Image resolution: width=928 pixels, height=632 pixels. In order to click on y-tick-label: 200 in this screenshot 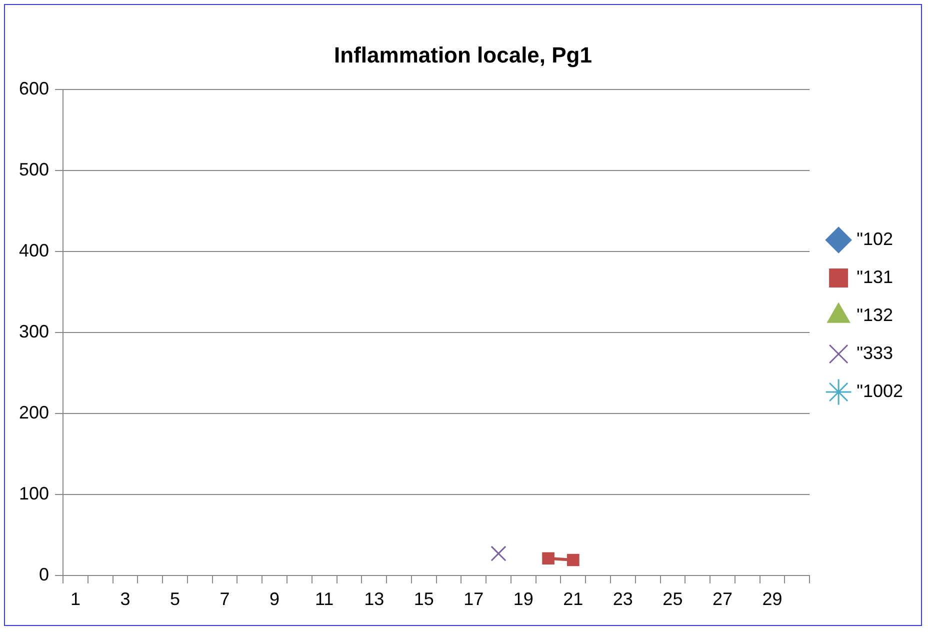, I will do `click(34, 412)`.